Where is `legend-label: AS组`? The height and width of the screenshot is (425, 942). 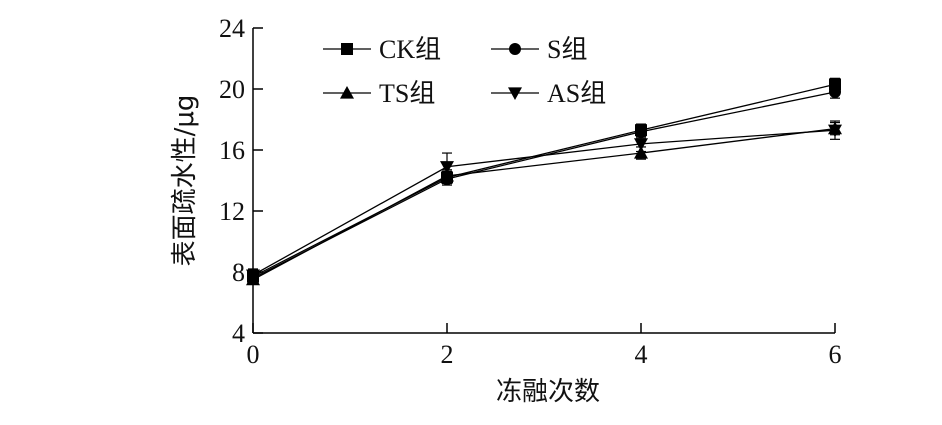 legend-label: AS组 is located at coordinates (576, 93).